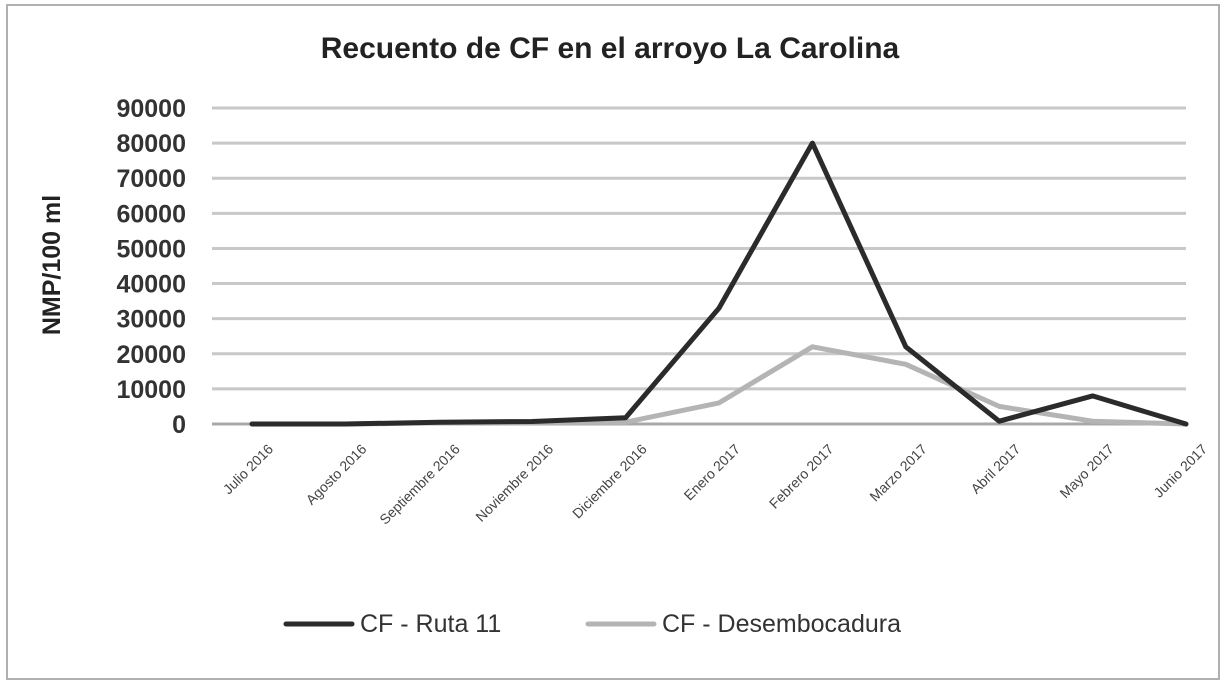 Image resolution: width=1229 pixels, height=688 pixels. I want to click on y-tick-label: 80000, so click(151, 144).